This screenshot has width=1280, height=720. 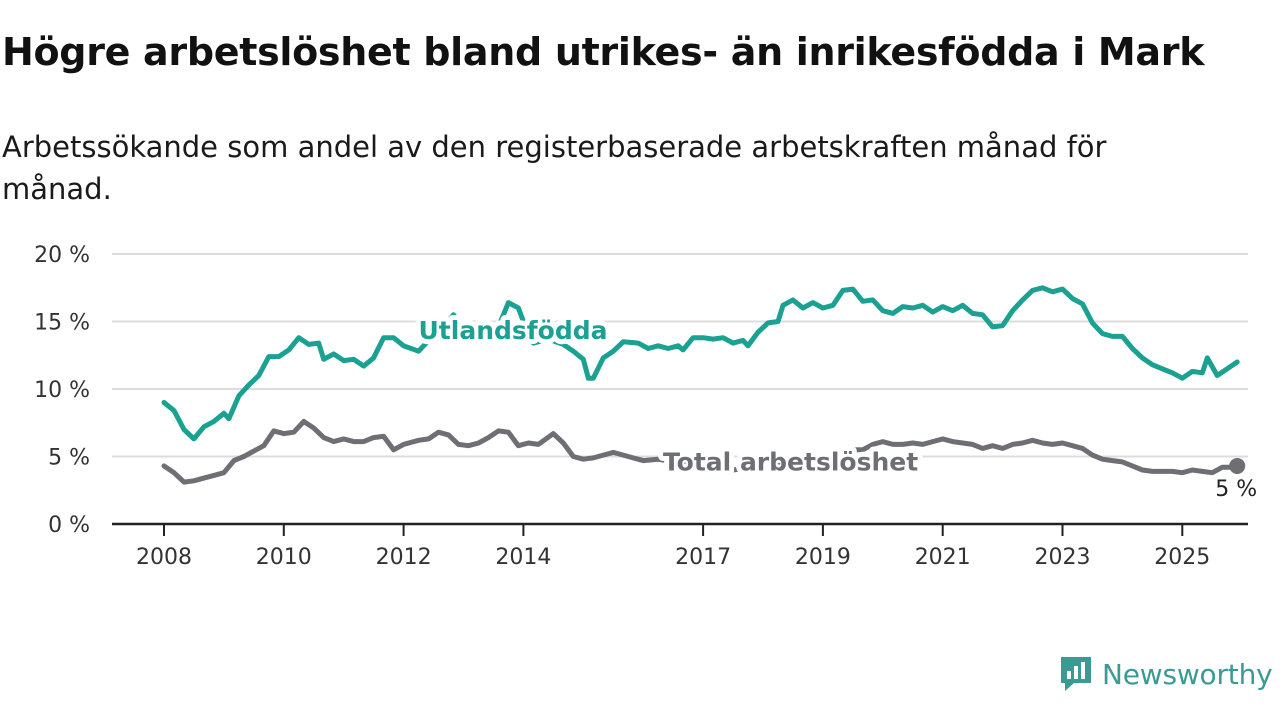 I want to click on series-label-foreign_born: Utlandsfödda, so click(x=513, y=330).